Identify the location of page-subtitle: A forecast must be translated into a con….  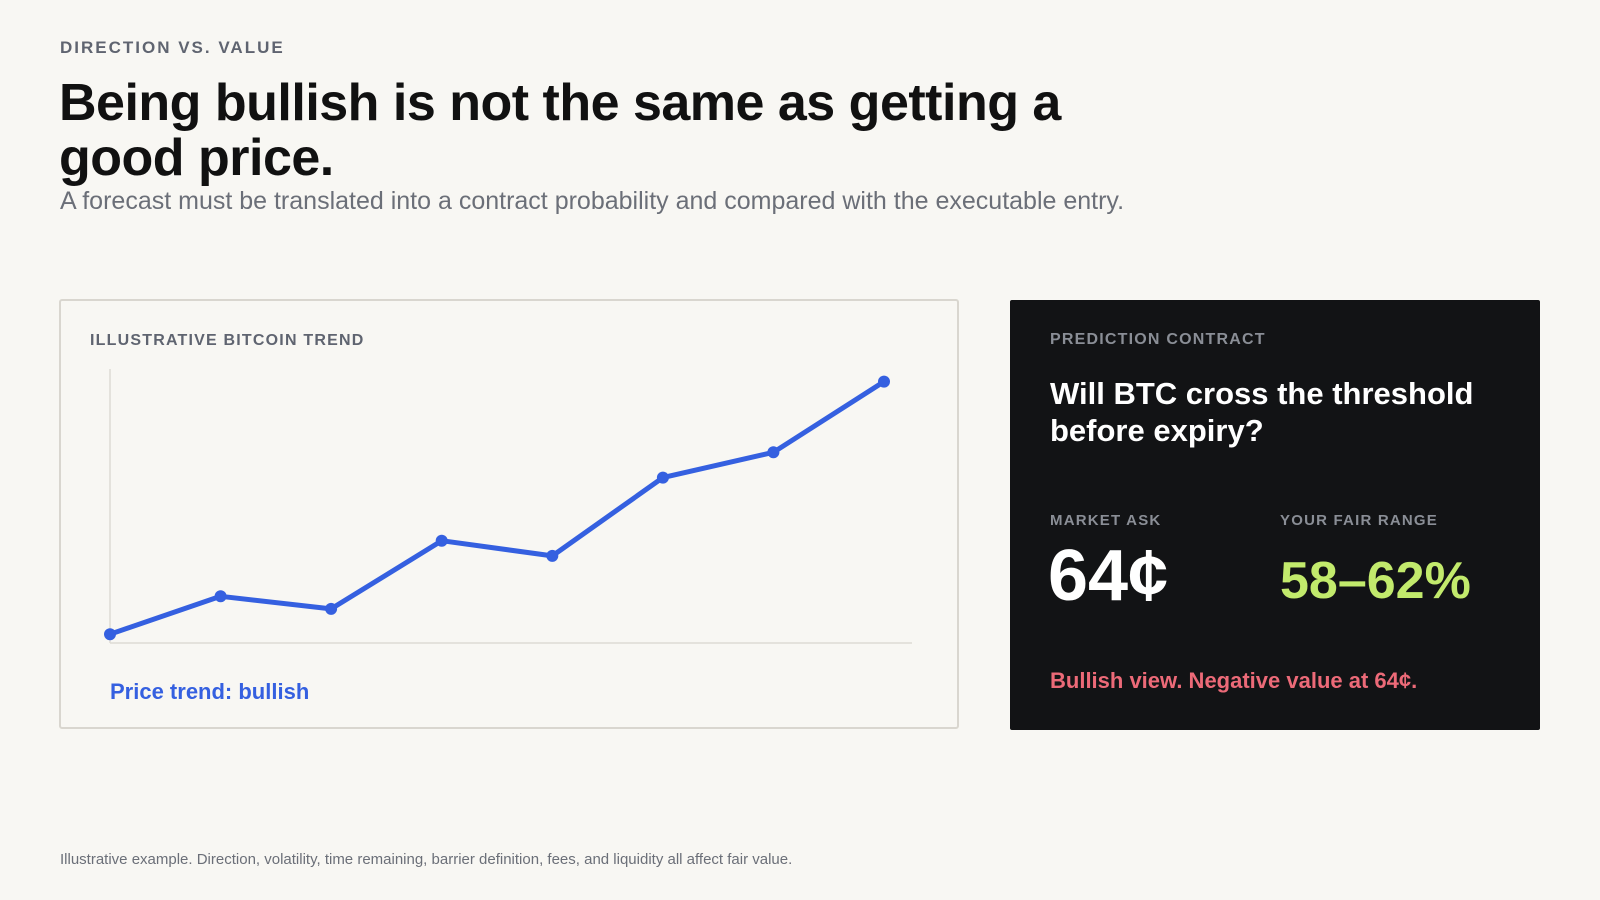
(592, 201).